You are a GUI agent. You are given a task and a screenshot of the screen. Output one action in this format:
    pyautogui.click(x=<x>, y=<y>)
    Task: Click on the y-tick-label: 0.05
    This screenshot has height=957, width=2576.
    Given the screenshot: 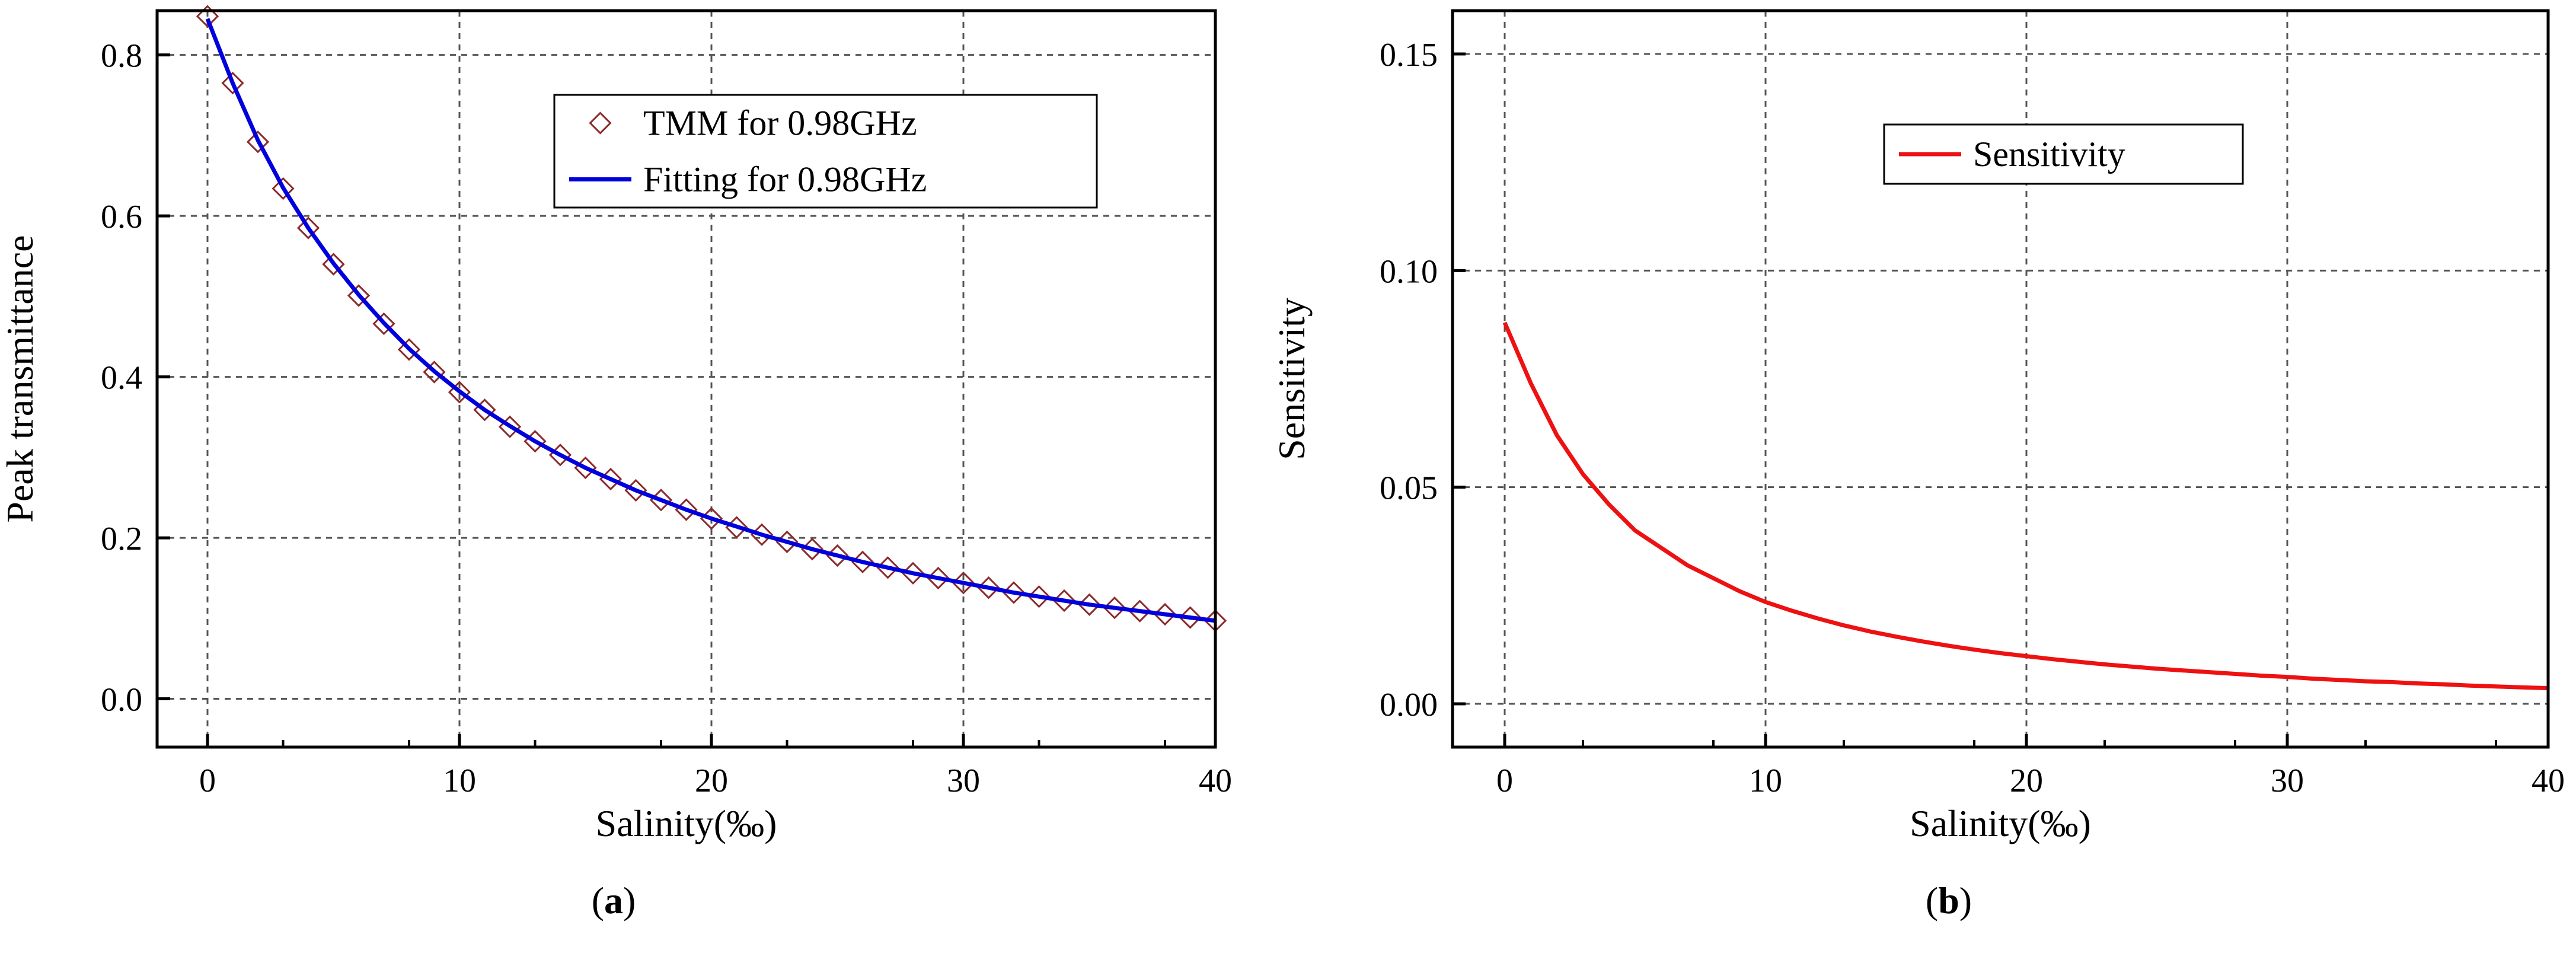 What is the action you would take?
    pyautogui.click(x=1409, y=488)
    